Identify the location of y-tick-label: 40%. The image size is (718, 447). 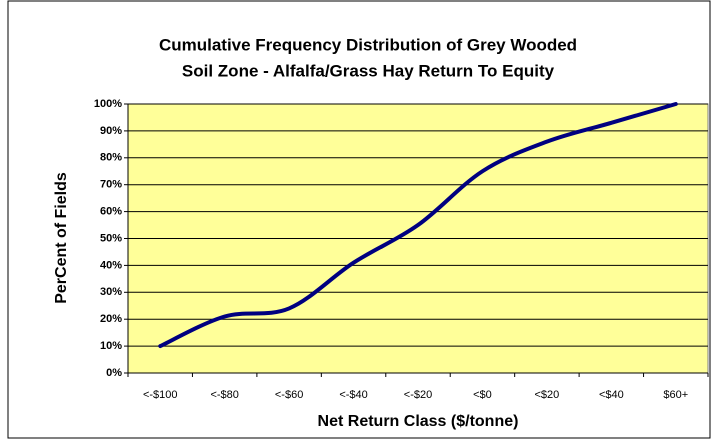
(111, 265).